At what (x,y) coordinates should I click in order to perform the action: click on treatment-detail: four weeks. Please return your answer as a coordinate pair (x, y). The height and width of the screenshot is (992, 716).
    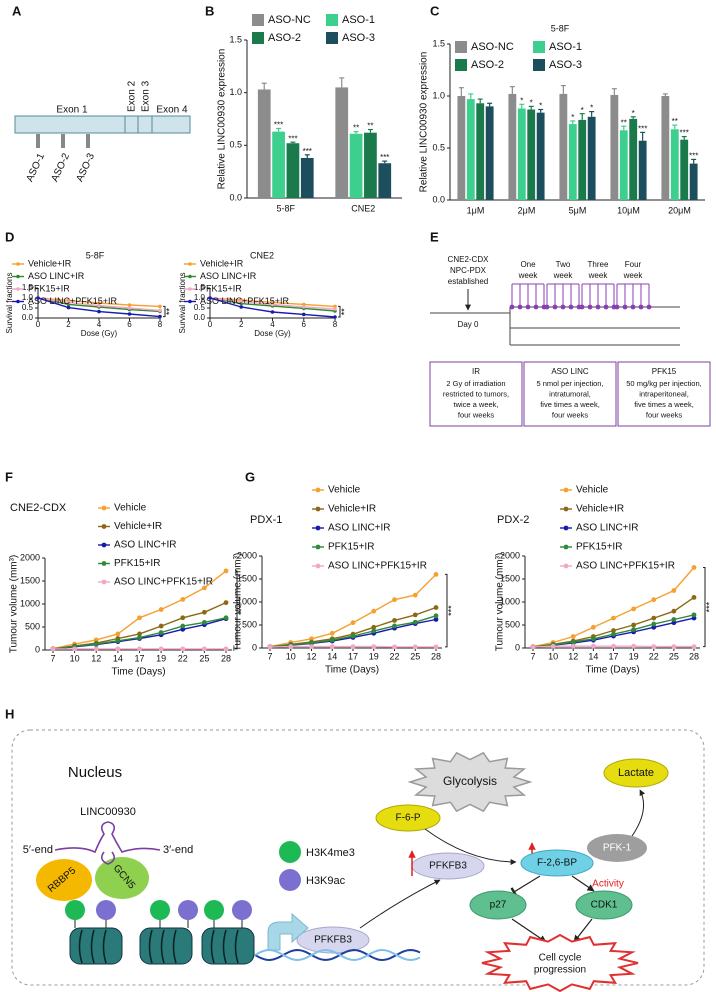
    Looking at the image, I should click on (664, 414).